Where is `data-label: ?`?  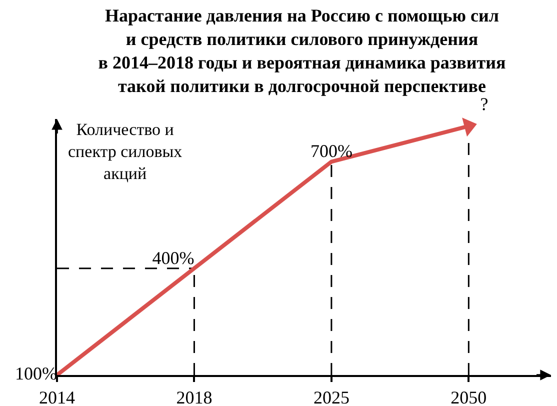
data-label: ? is located at coordinates (484, 104).